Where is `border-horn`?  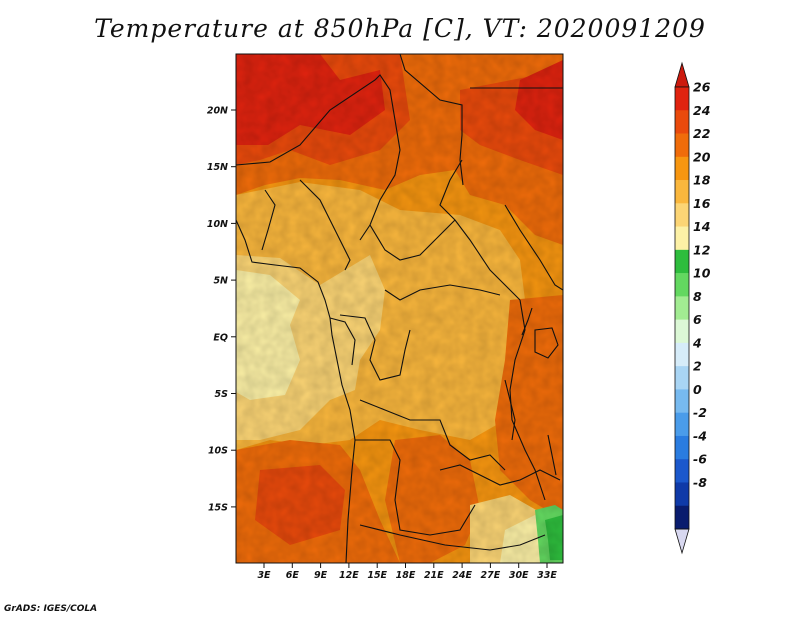
border-horn is located at coordinates (533, 247).